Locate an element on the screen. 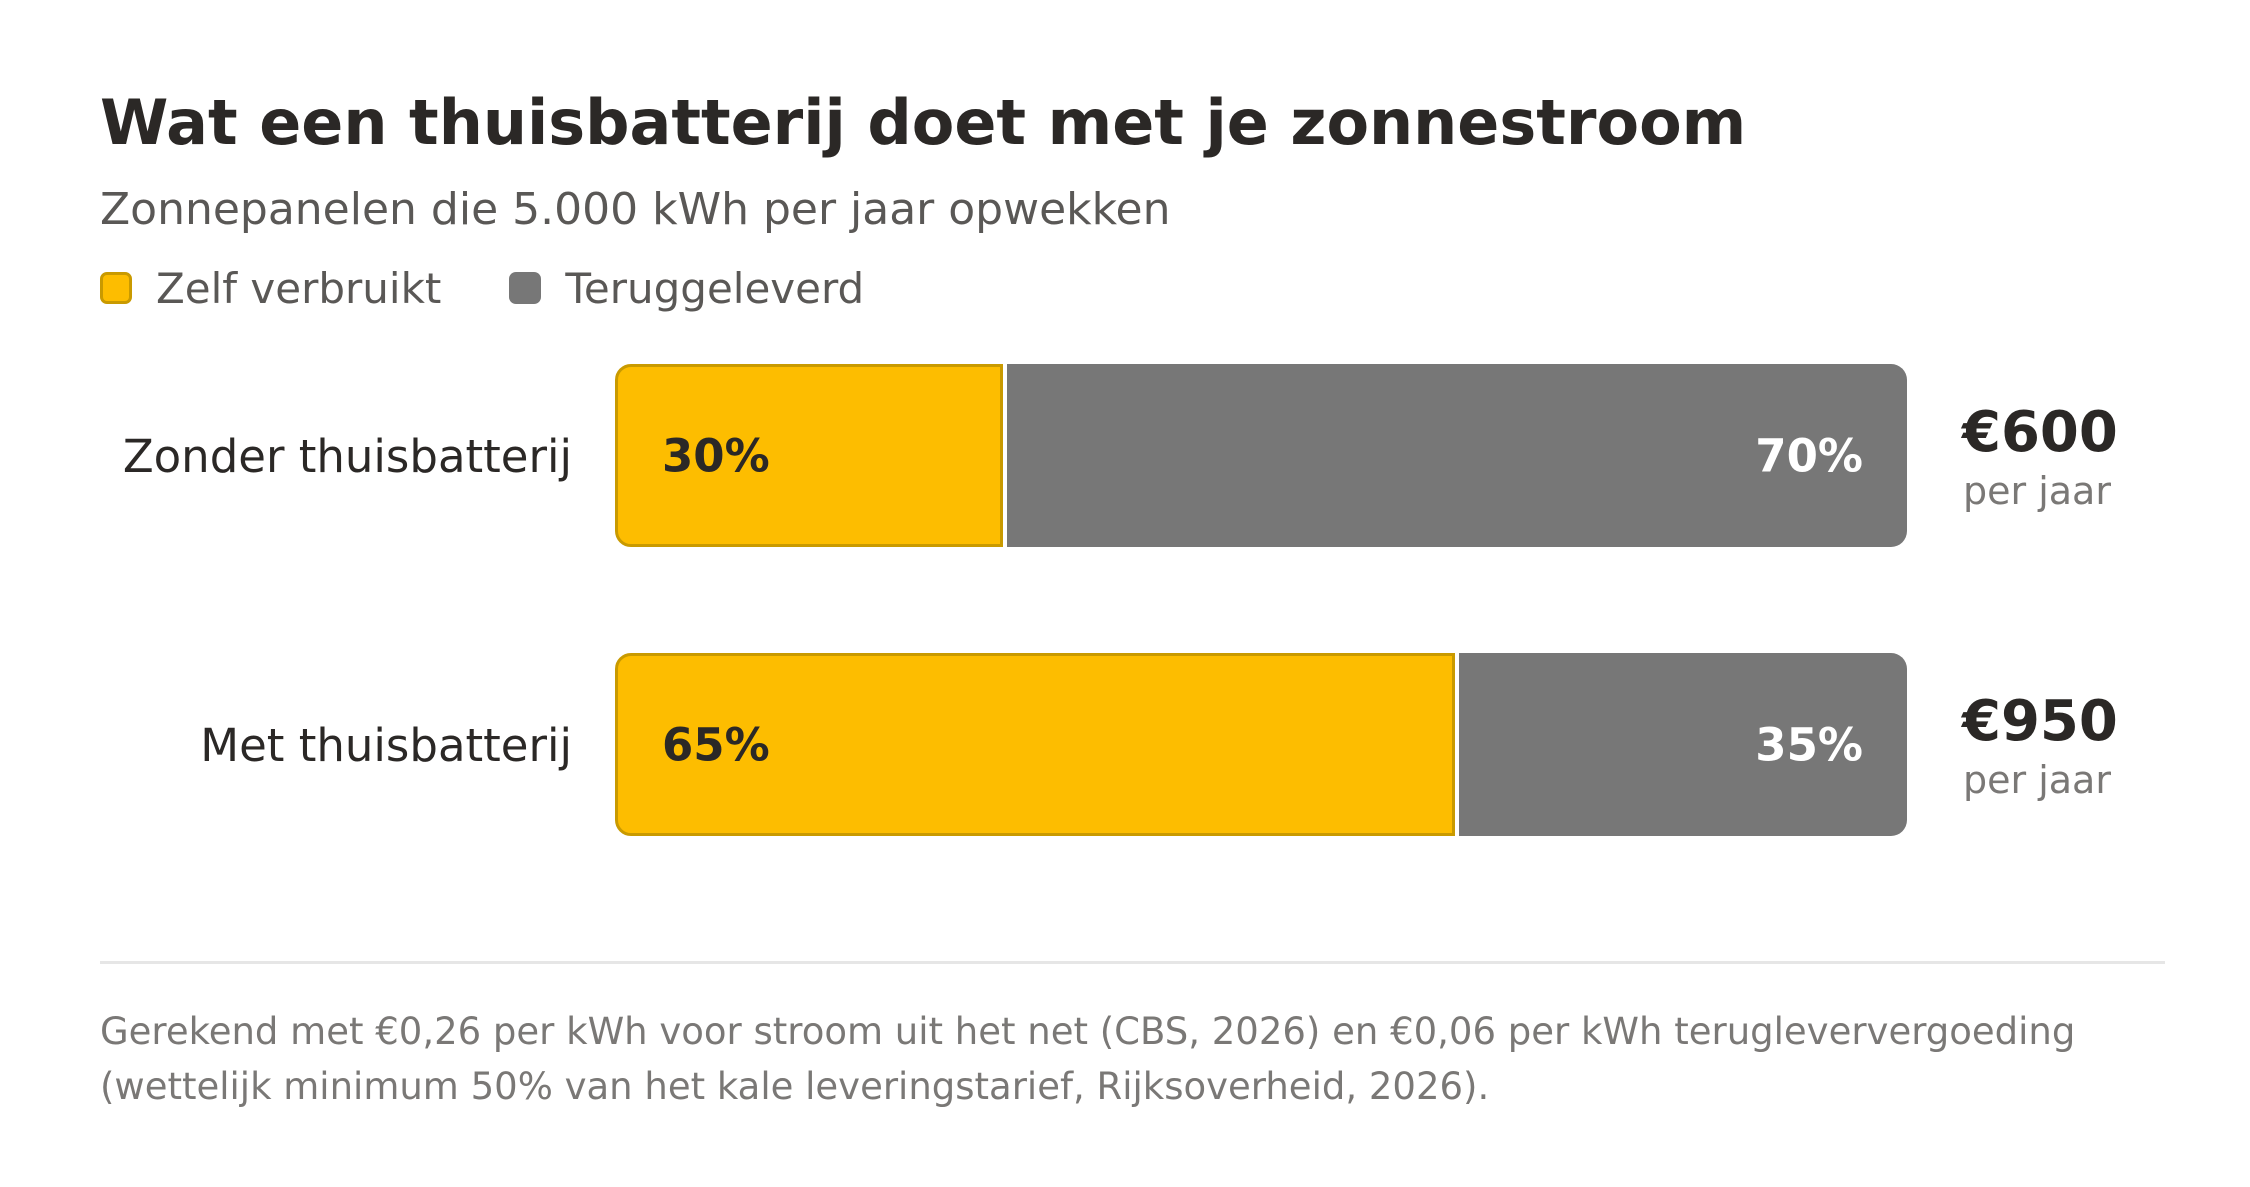 The image size is (2250, 1187). chart-legend: Zelf verbruikt Teruggeleverd is located at coordinates (482, 288).